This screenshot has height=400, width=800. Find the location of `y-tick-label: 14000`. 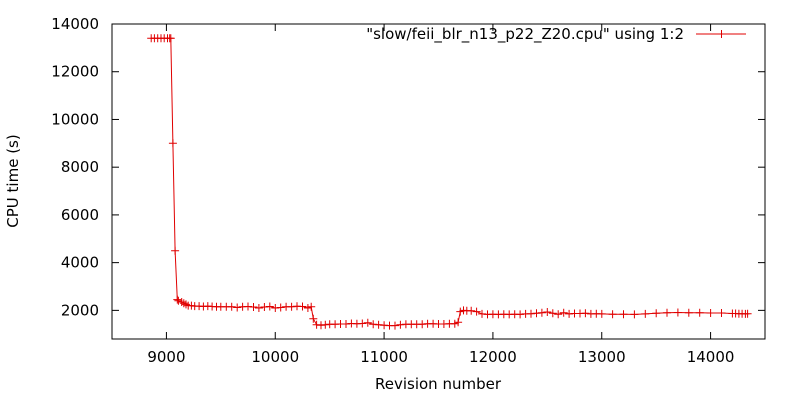

y-tick-label: 14000 is located at coordinates (75, 24).